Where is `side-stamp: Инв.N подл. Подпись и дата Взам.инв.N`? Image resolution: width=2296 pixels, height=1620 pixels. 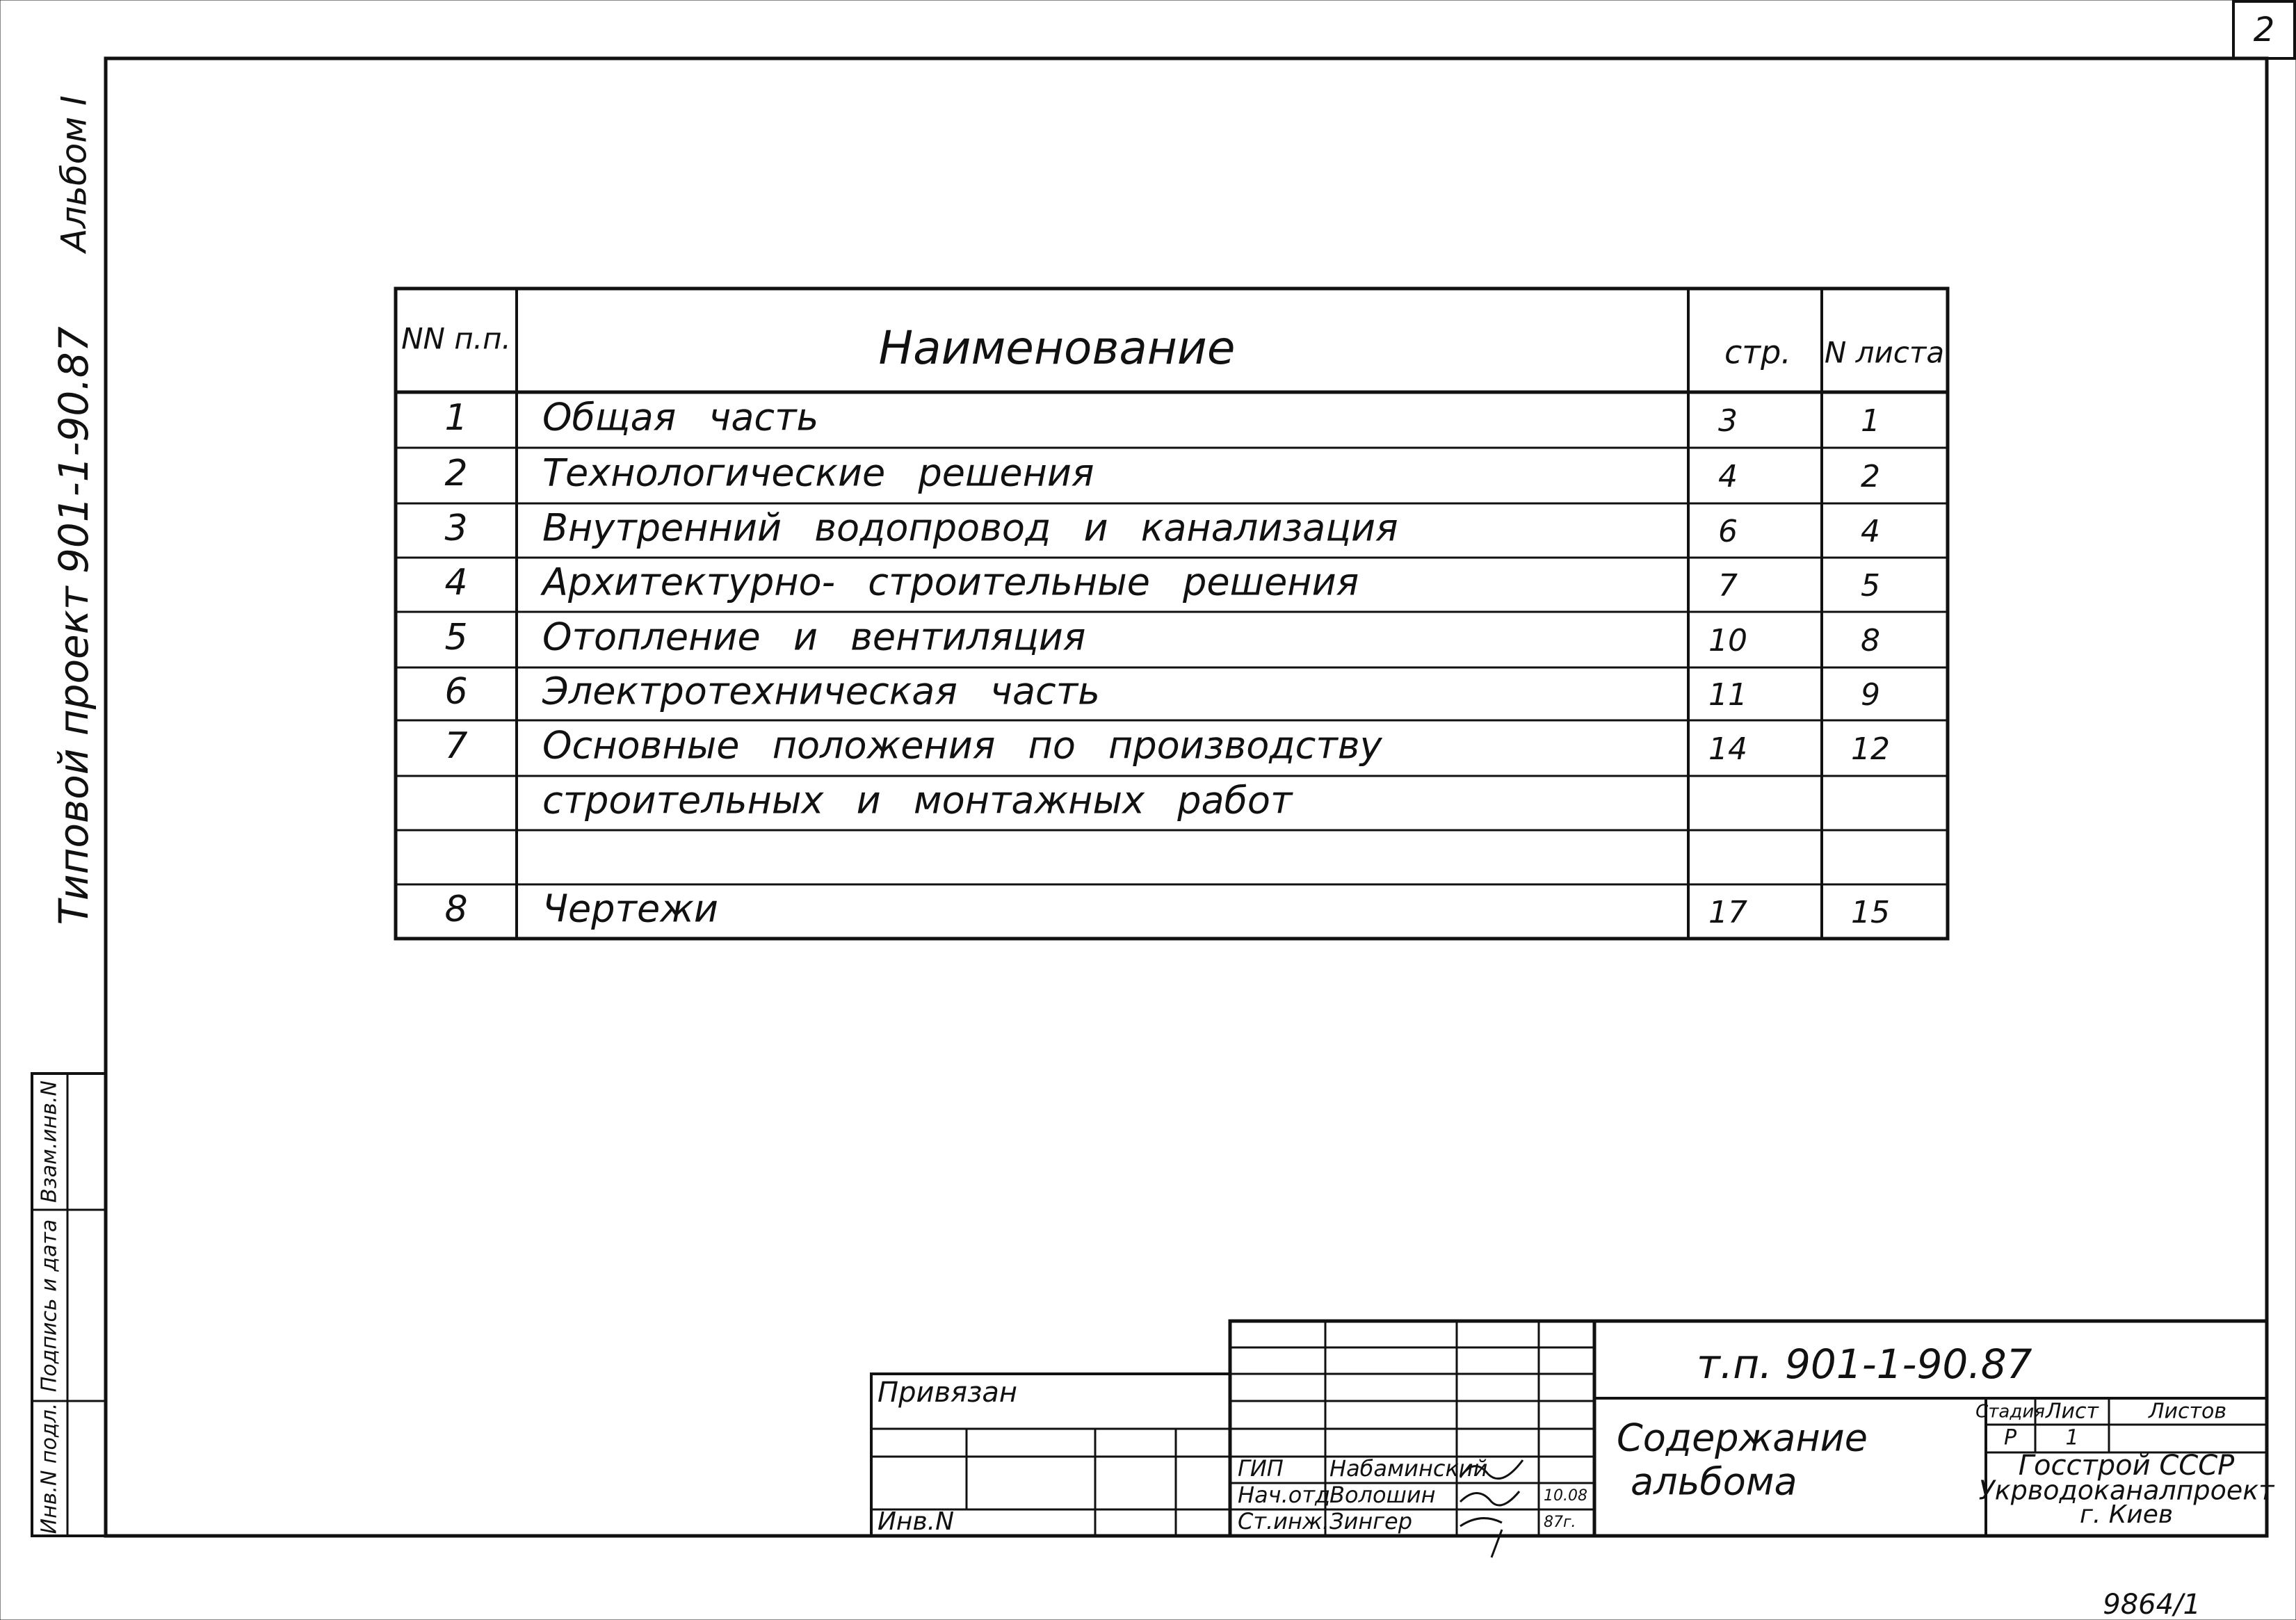 side-stamp: Инв.N подл. Подпись и дата Взам.инв.N is located at coordinates (69, 1304).